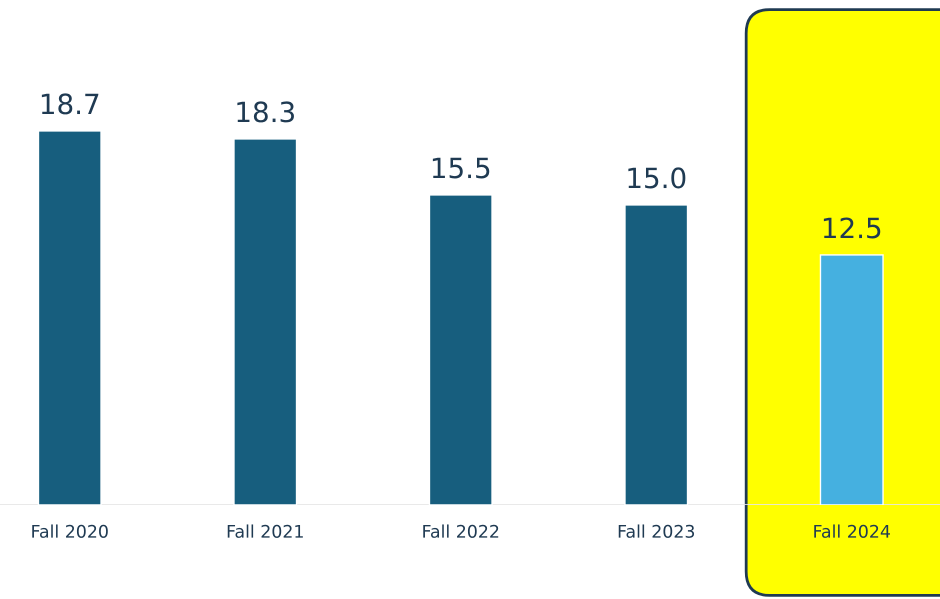 This screenshot has width=940, height=599. I want to click on x-tick-label: Fall 2021, so click(265, 531).